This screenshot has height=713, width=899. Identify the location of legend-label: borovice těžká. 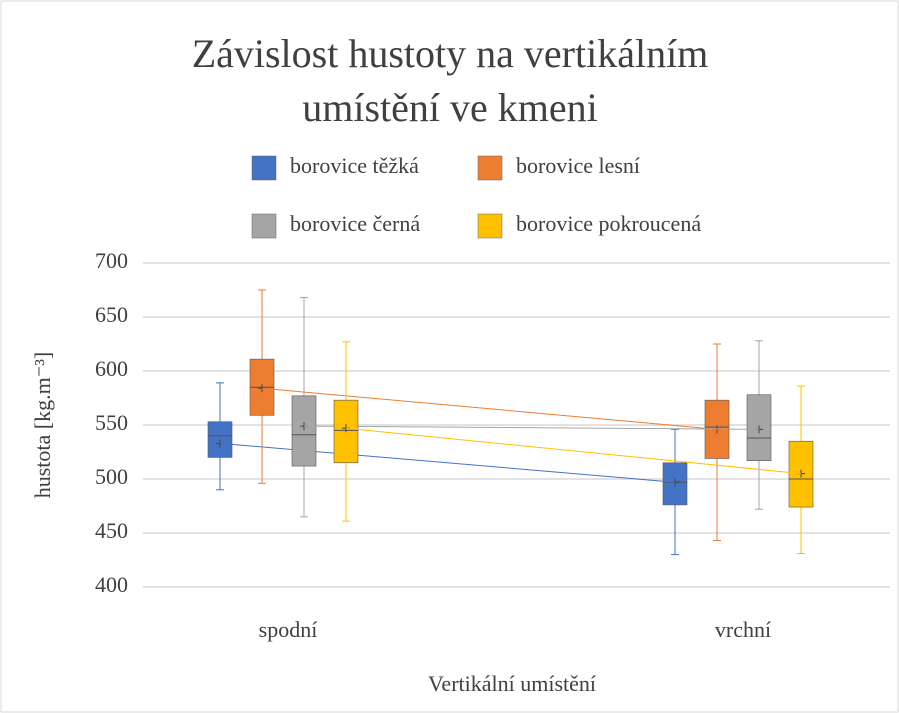
(354, 165).